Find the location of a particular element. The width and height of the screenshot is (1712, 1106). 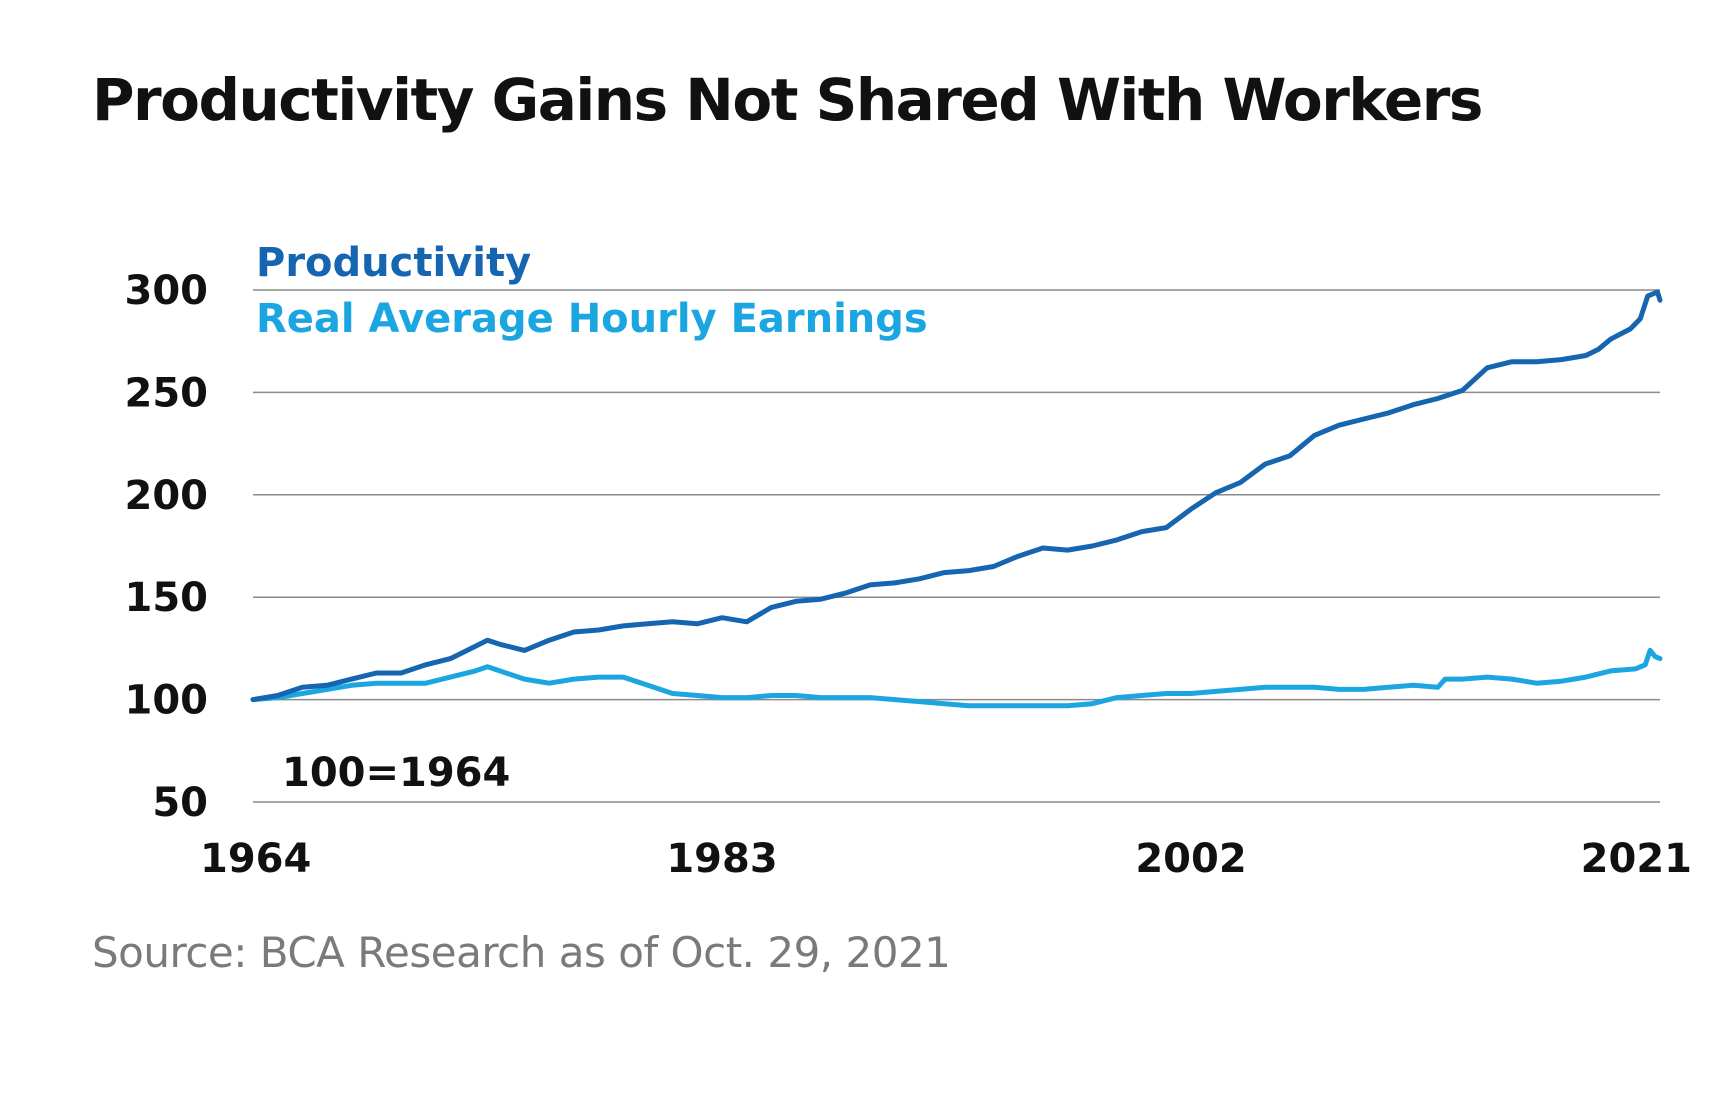

y-tick-label-100: 100 is located at coordinates (167, 701).